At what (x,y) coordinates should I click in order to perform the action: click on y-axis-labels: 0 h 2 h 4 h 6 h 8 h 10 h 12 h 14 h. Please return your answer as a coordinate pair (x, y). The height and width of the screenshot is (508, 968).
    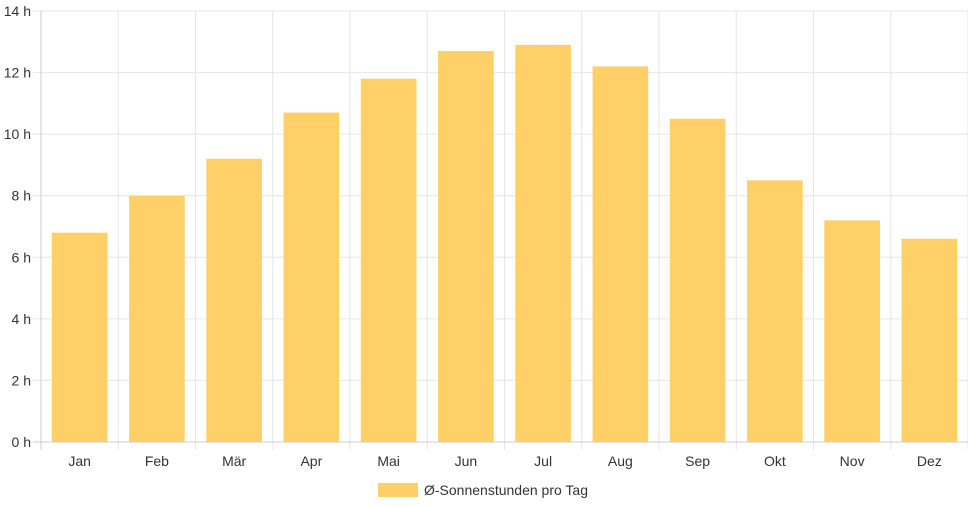
    Looking at the image, I should click on (17, 226).